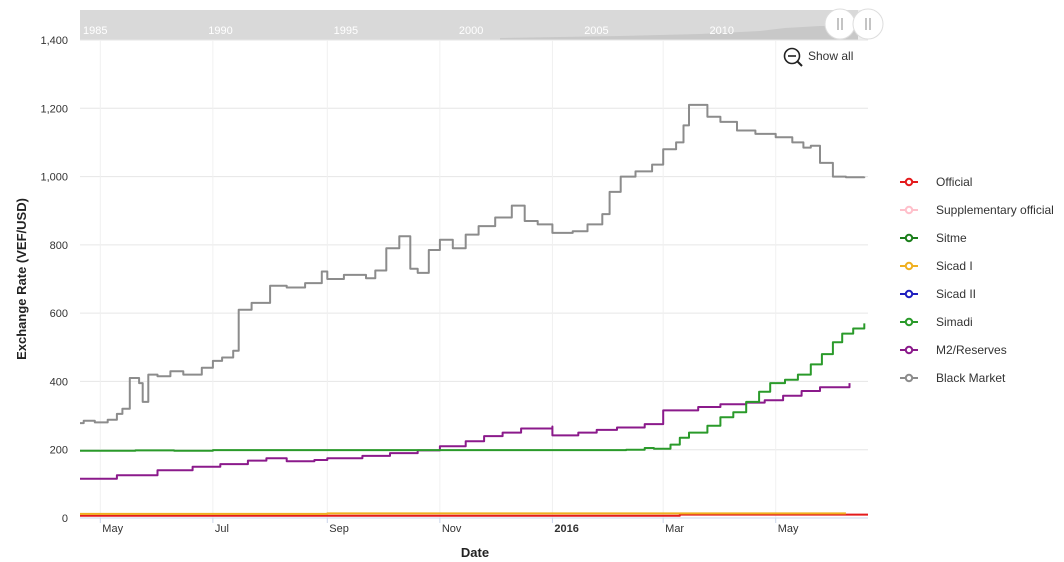 The image size is (1064, 562). I want to click on legend-label: M2/Reserves, so click(971, 350).